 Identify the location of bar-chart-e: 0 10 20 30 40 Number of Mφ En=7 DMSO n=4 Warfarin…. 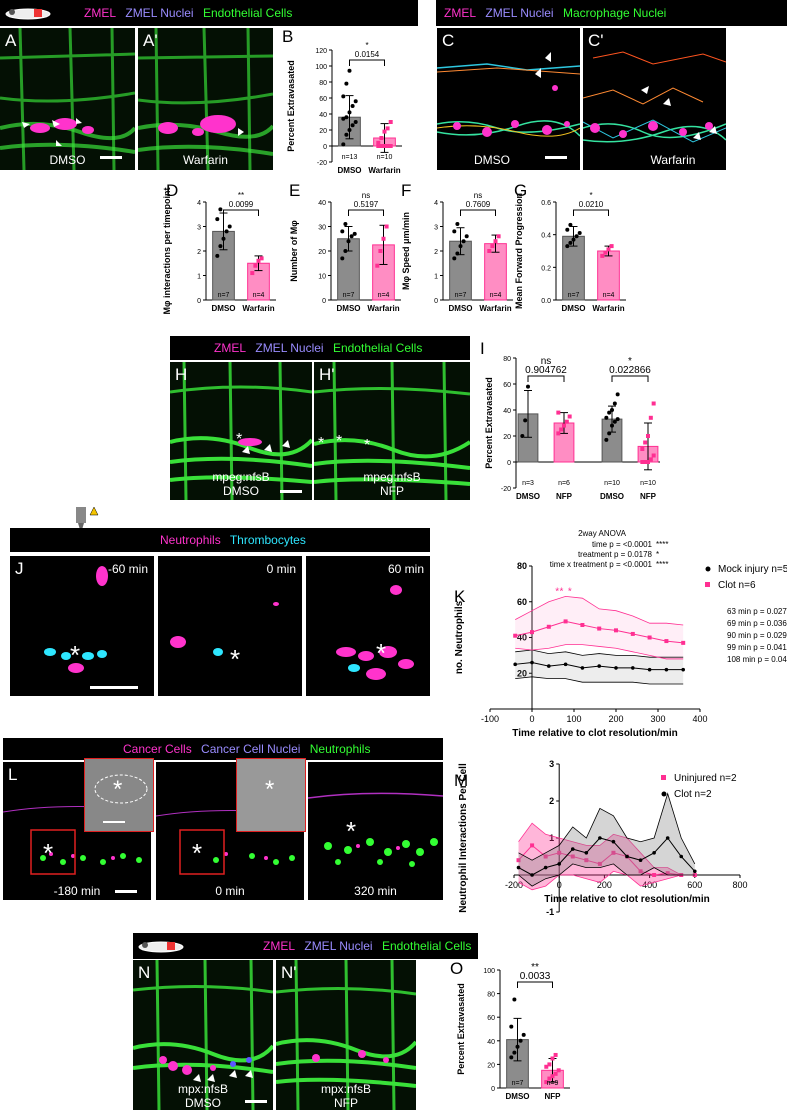
(345, 247).